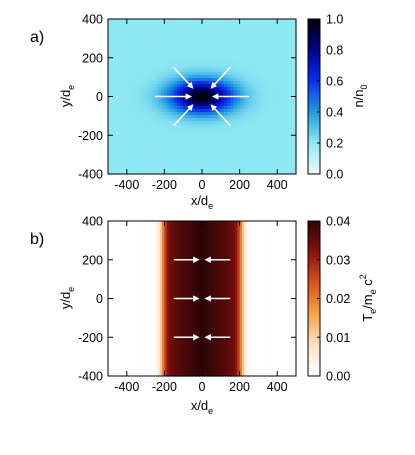 The height and width of the screenshot is (455, 415). I want to click on colorbar-tick-label: 0.6, so click(334, 82).